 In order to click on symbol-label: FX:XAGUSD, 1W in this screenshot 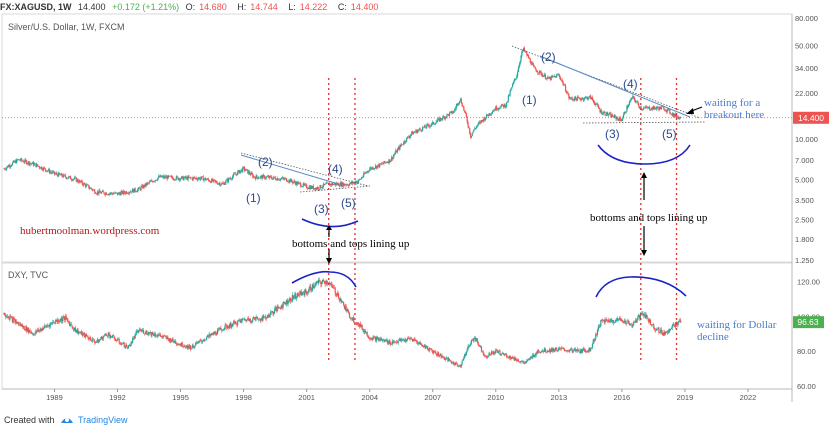, I will do `click(36, 7)`.